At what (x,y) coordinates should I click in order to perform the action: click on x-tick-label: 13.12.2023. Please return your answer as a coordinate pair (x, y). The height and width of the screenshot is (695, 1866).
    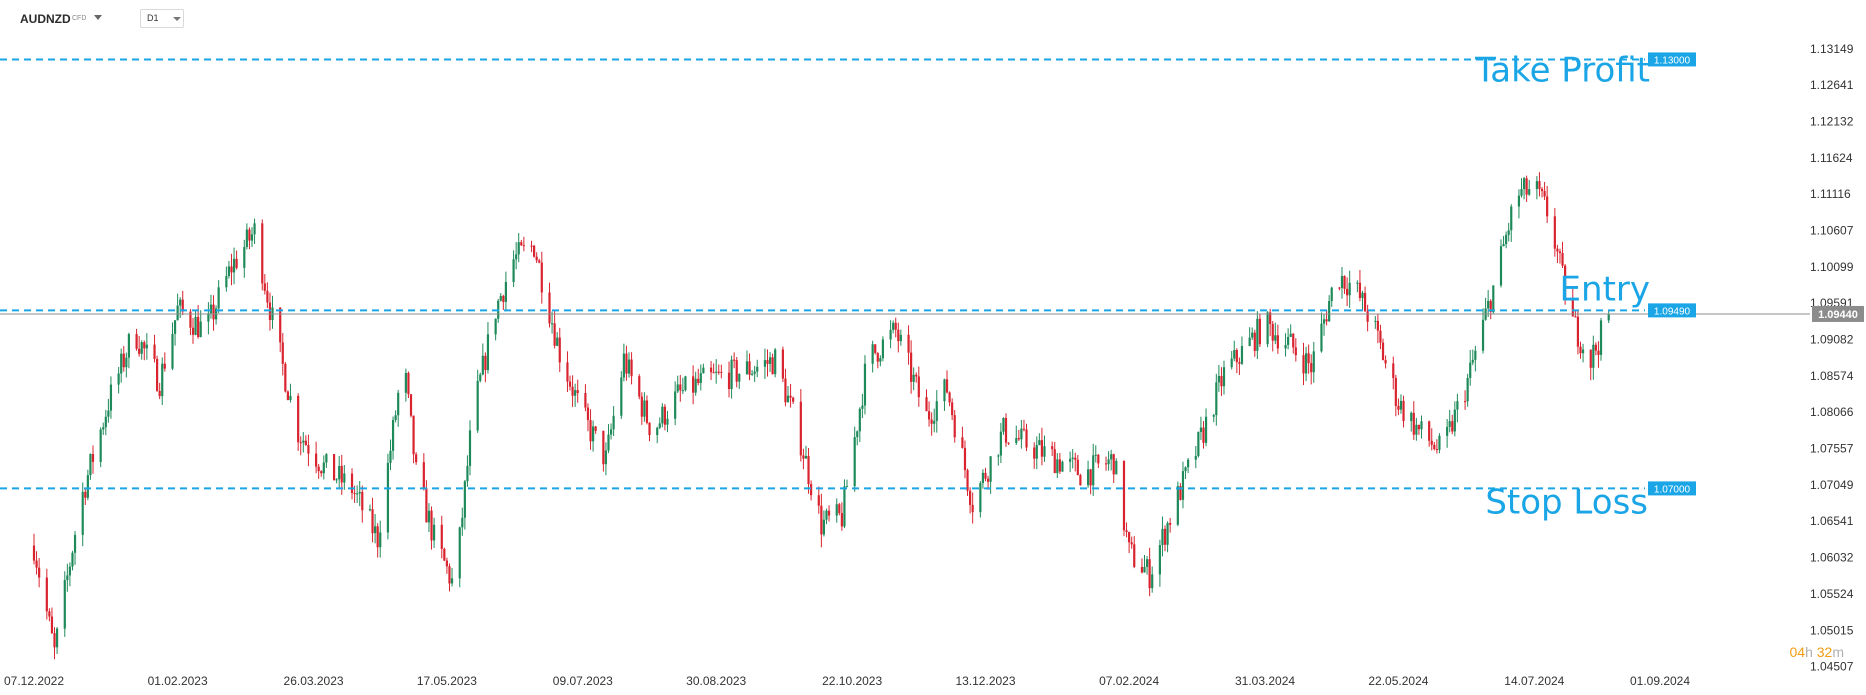
    Looking at the image, I should click on (985, 681).